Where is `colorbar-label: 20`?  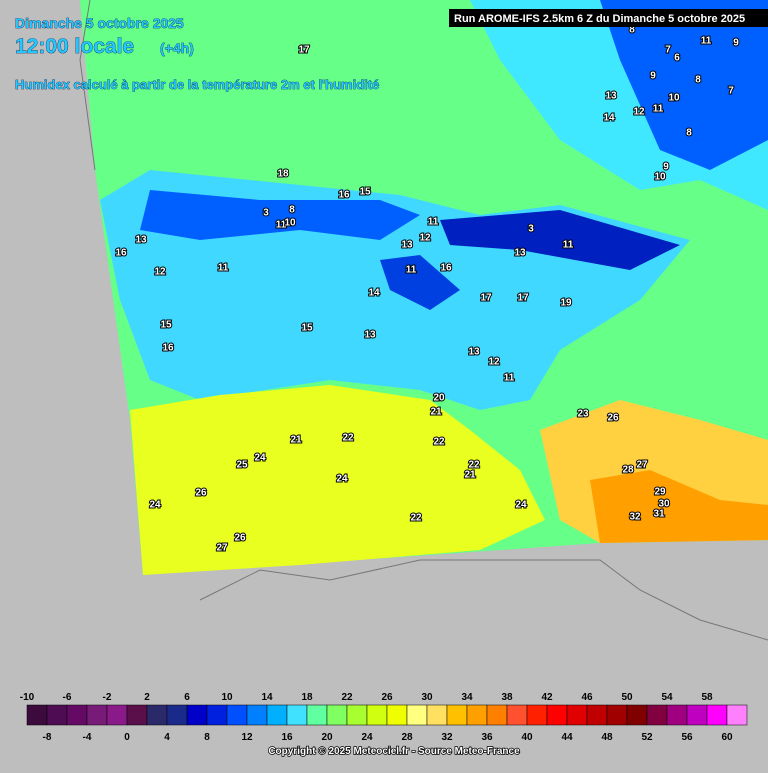 colorbar-label: 20 is located at coordinates (327, 737).